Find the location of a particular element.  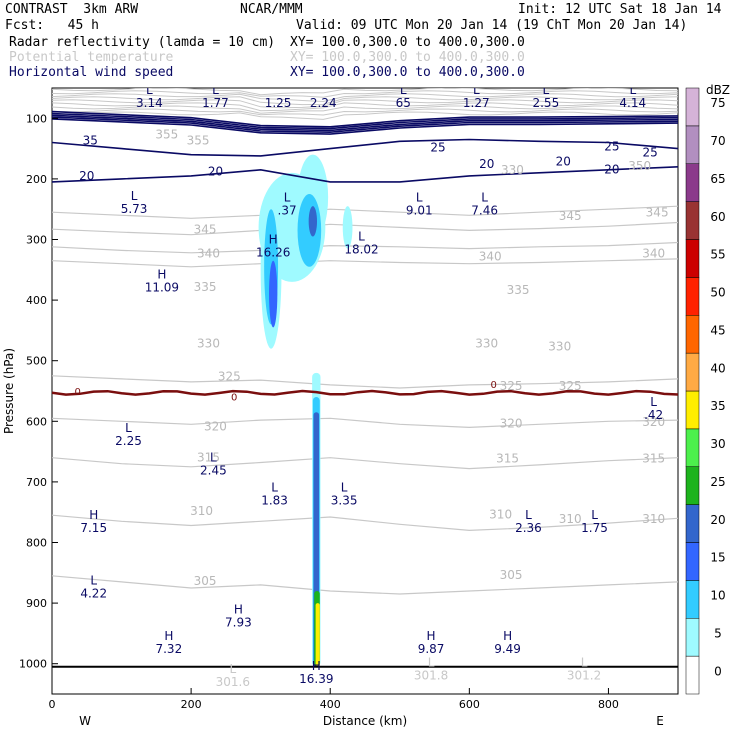

extremum-value: 5.73 is located at coordinates (134, 209).